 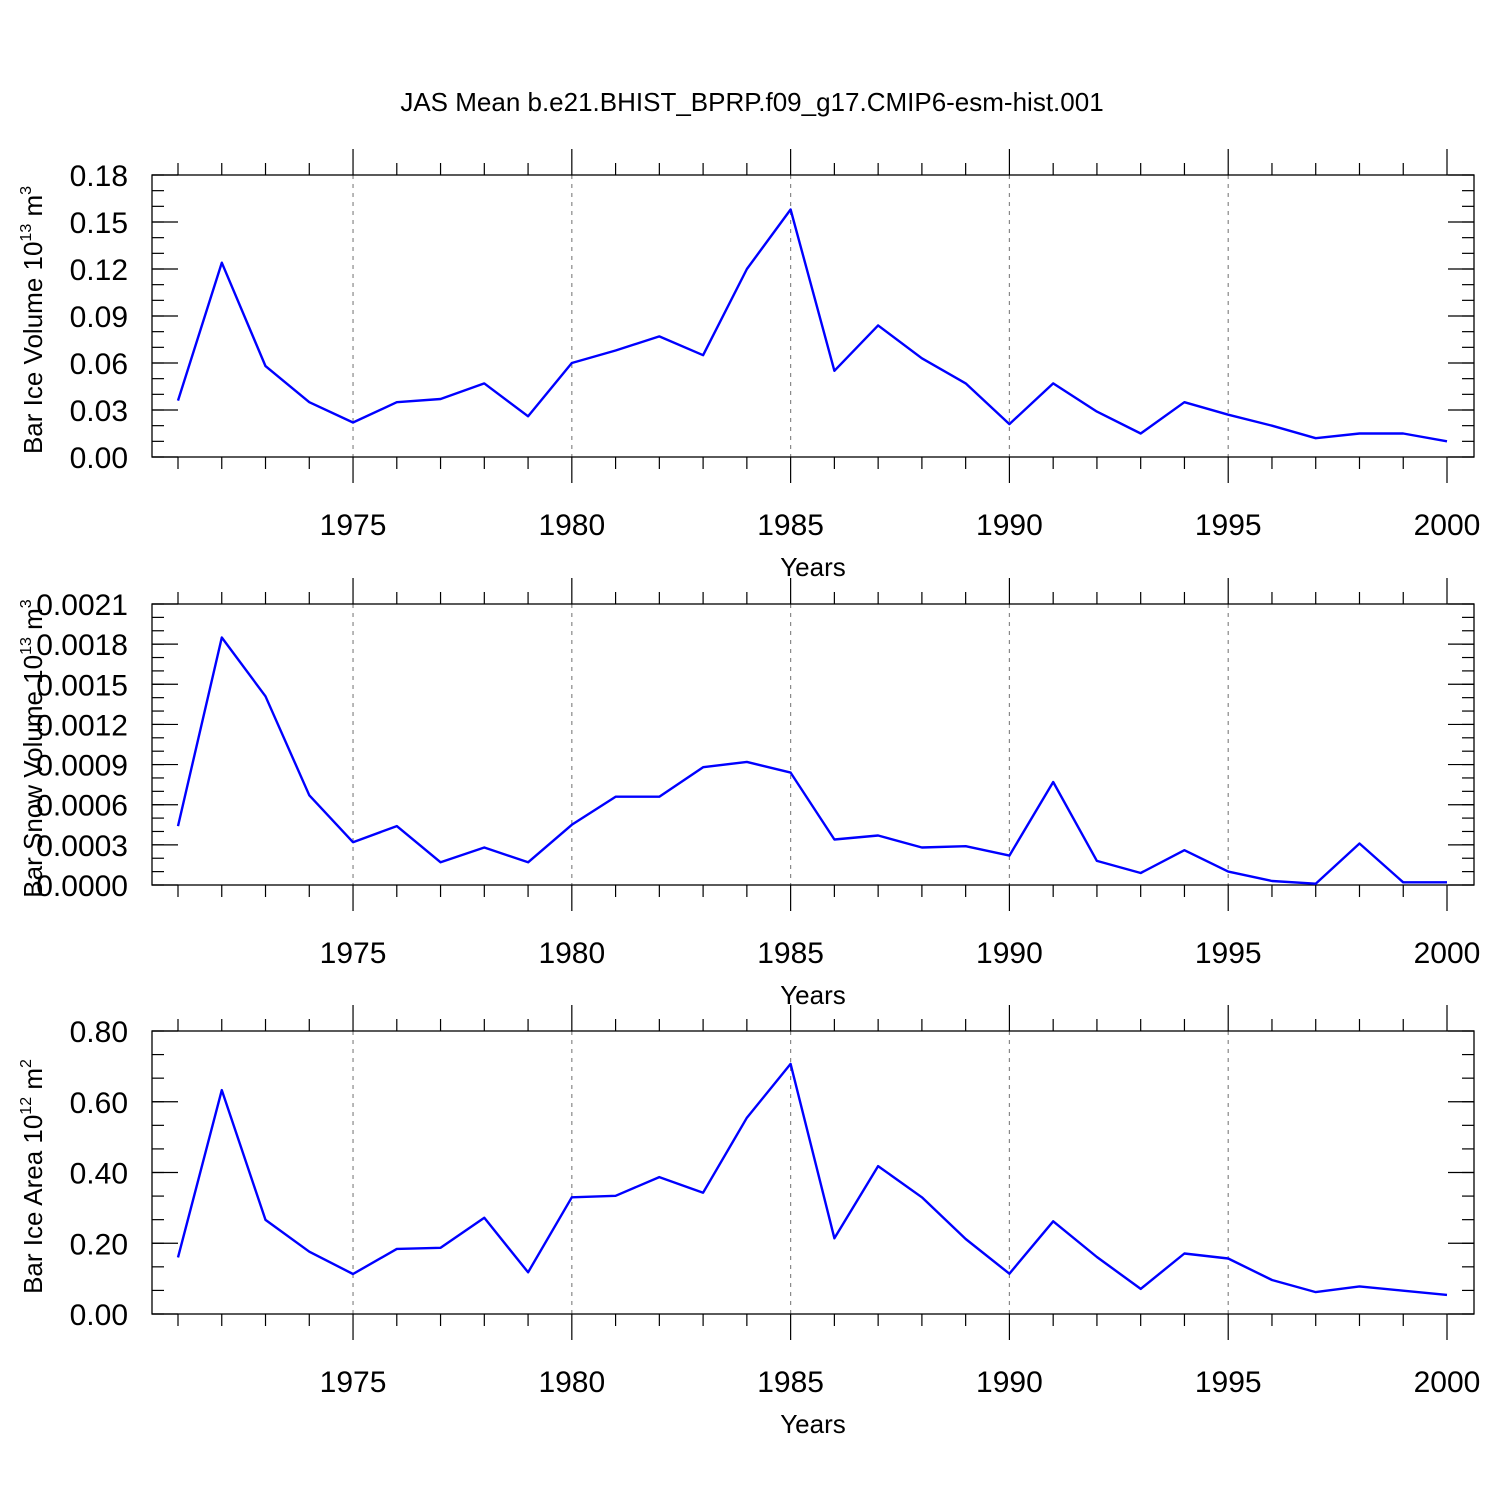 I want to click on y-axis-label: Bar Snow Volume 1013 m3, so click(x=33, y=748).